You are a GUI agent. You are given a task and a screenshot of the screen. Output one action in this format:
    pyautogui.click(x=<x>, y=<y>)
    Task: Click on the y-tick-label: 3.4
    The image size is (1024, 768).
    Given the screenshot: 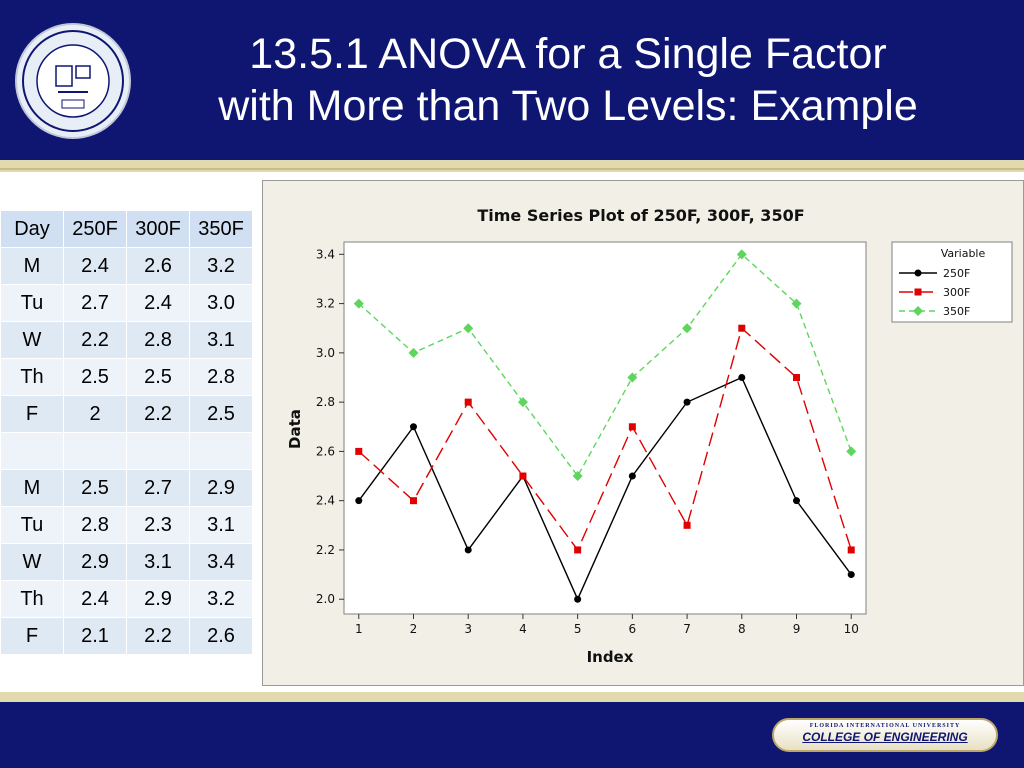 What is the action you would take?
    pyautogui.click(x=325, y=254)
    